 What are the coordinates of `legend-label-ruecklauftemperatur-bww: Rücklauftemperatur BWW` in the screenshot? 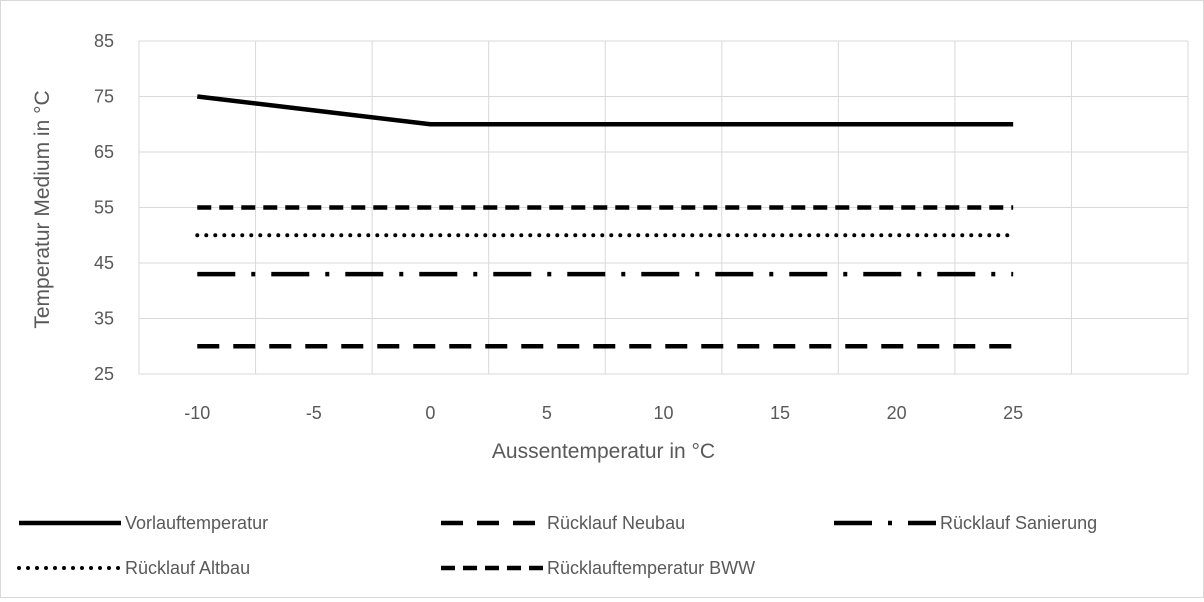 It's located at (651, 568).